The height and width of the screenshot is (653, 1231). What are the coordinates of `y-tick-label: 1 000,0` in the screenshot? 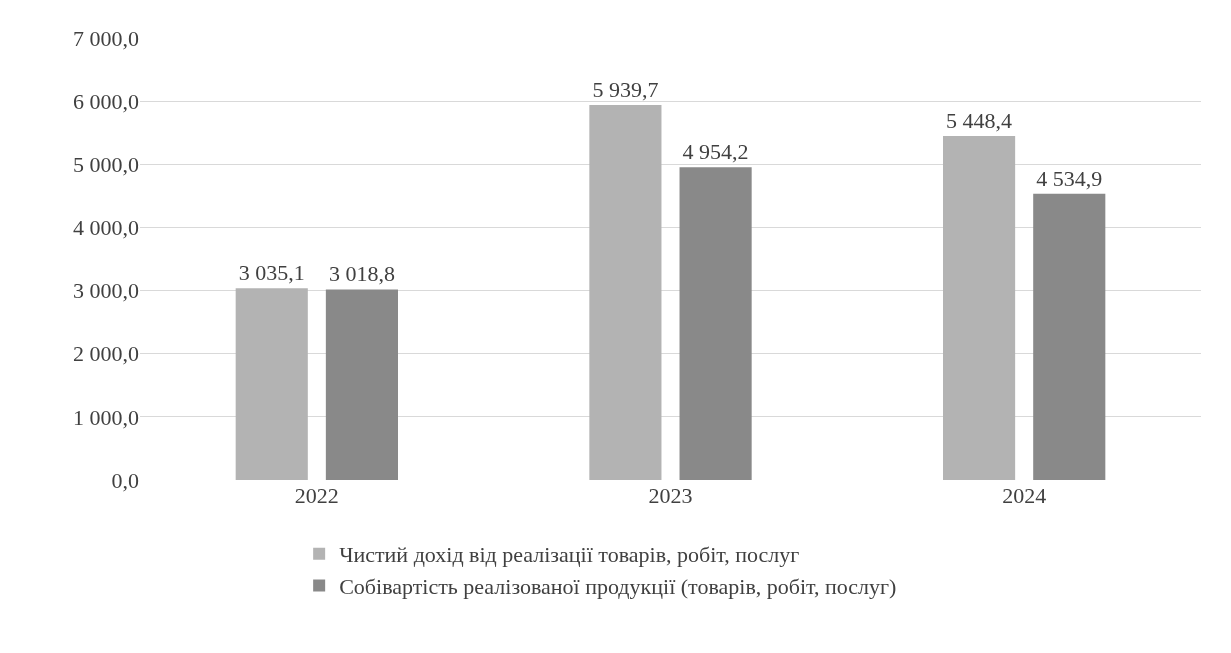 It's located at (106, 417).